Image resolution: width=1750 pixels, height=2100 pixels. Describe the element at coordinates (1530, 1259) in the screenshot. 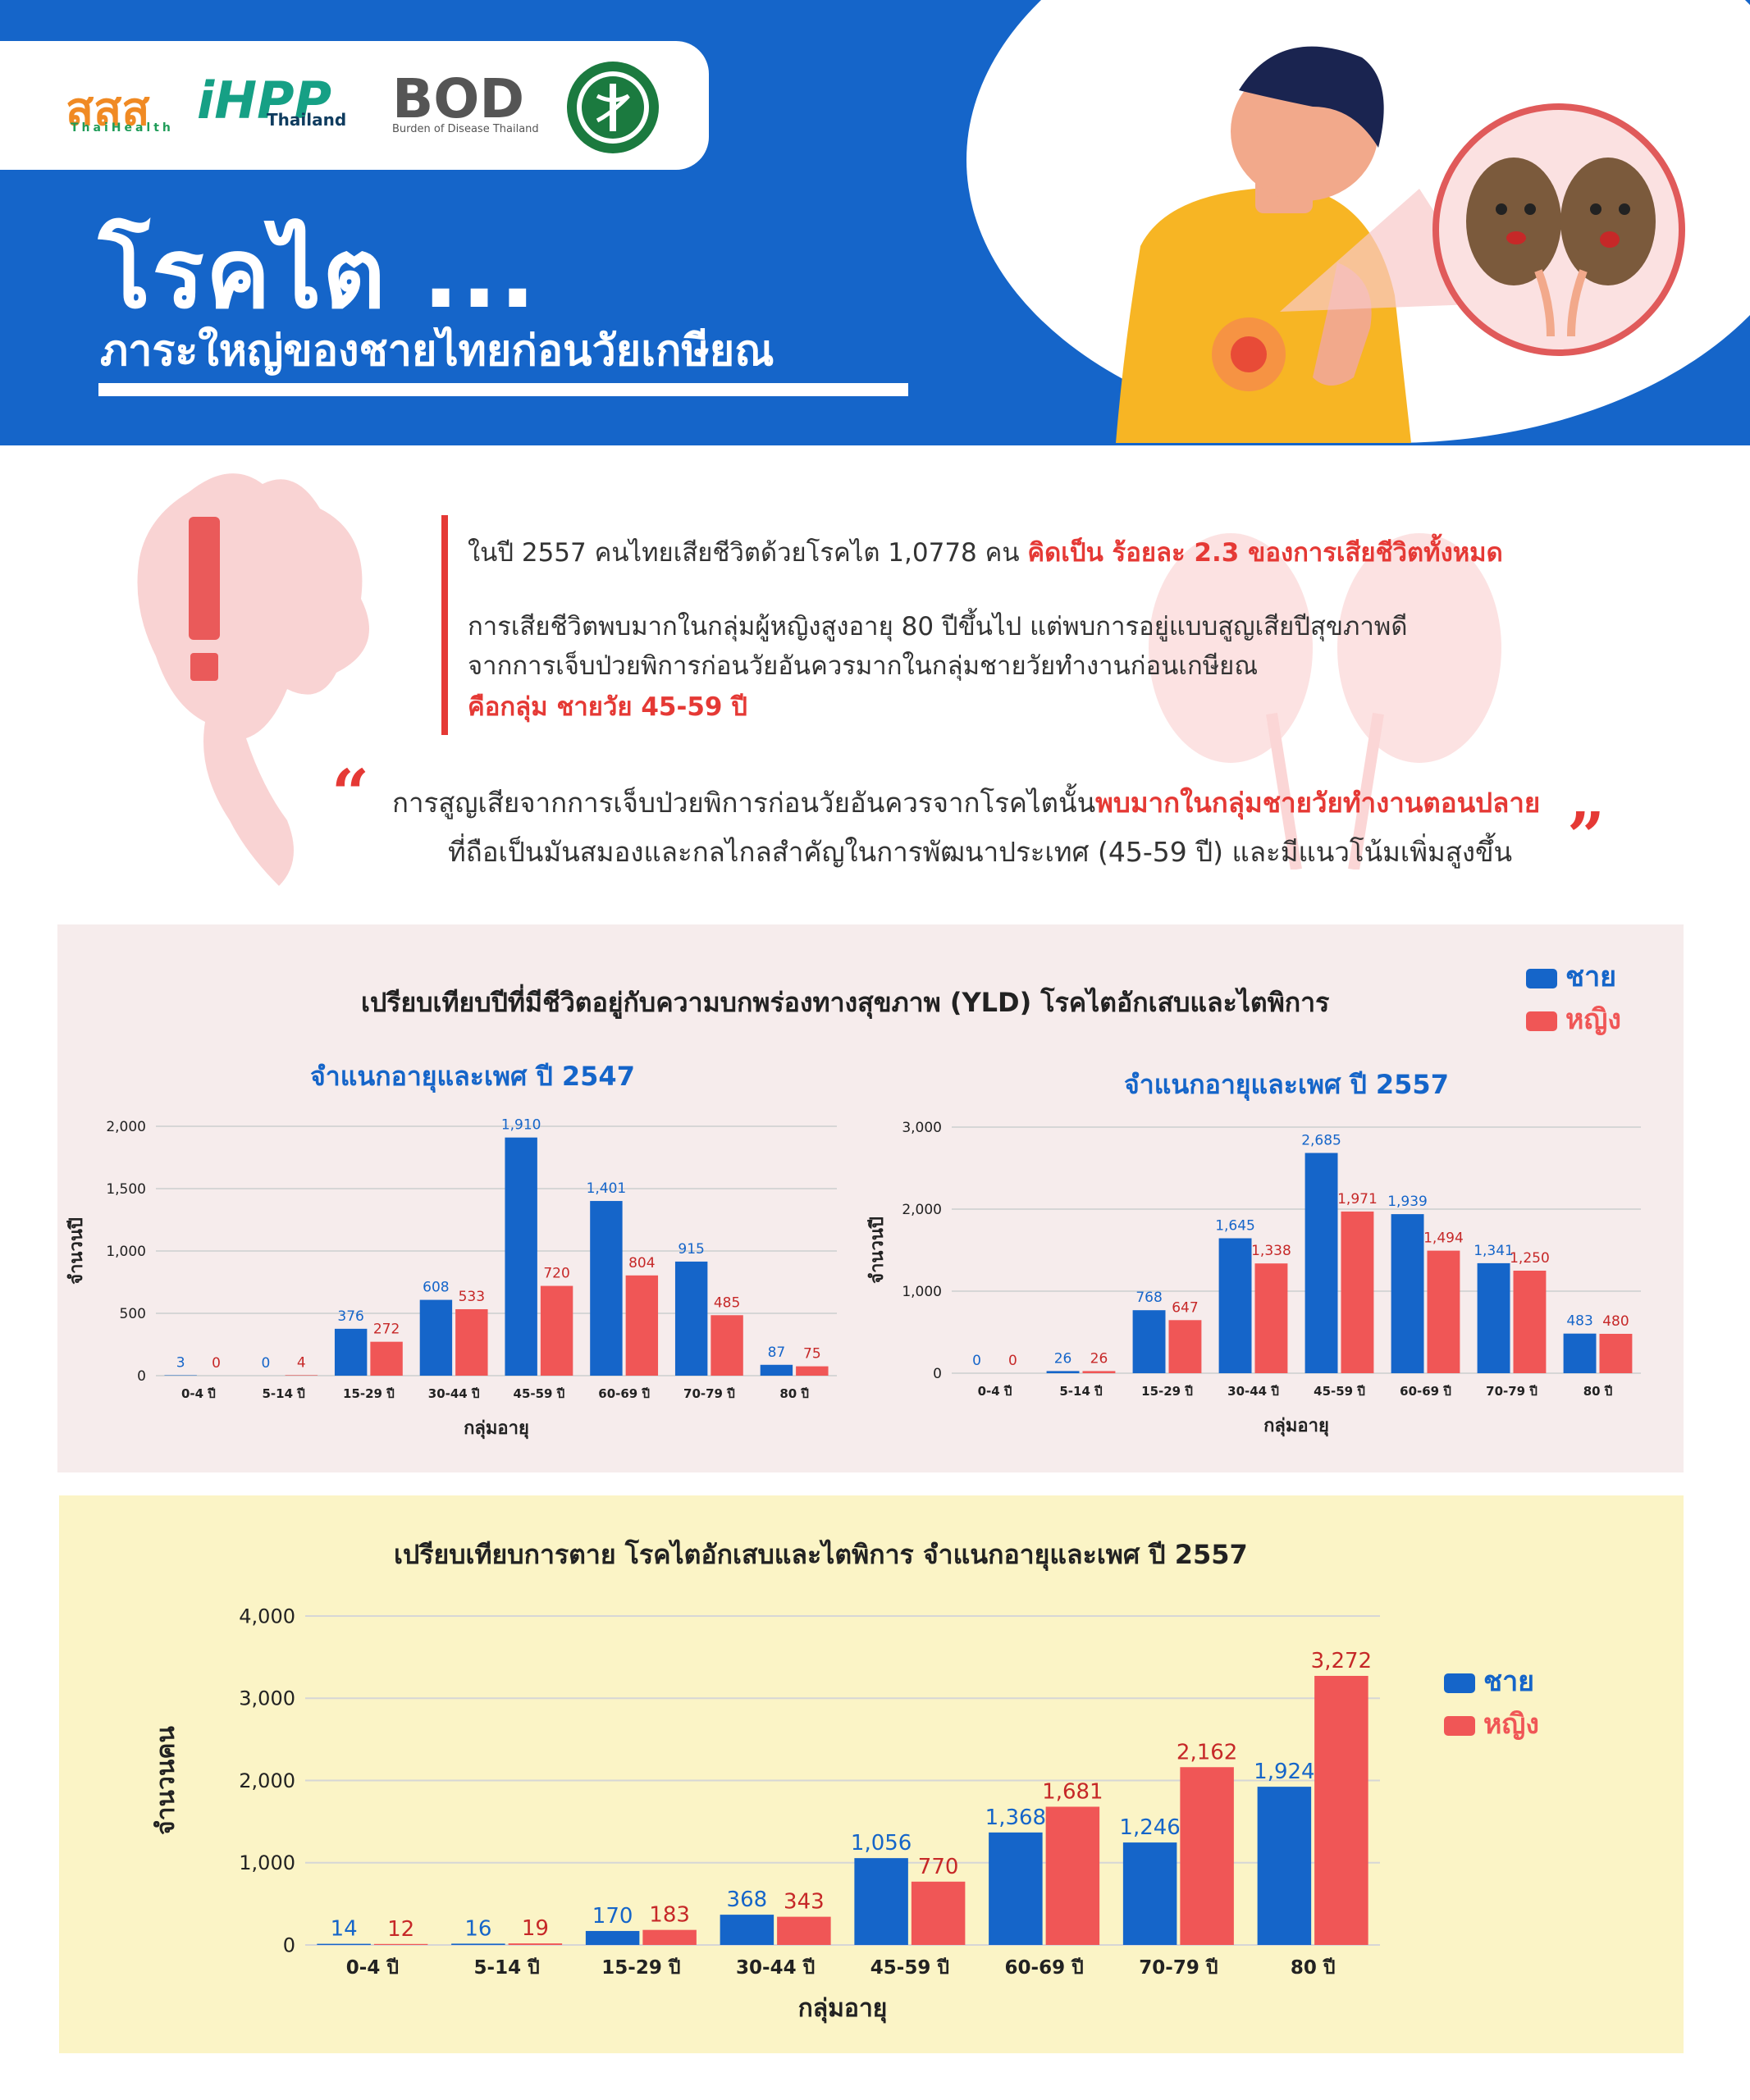

I see `bar-data-label: 1,250` at that location.